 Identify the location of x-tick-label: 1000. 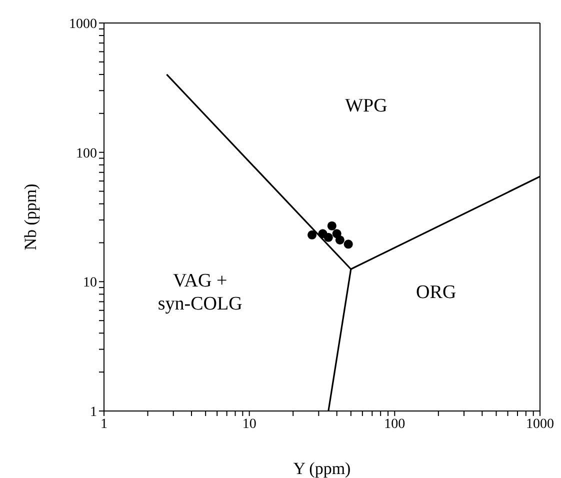
(540, 424).